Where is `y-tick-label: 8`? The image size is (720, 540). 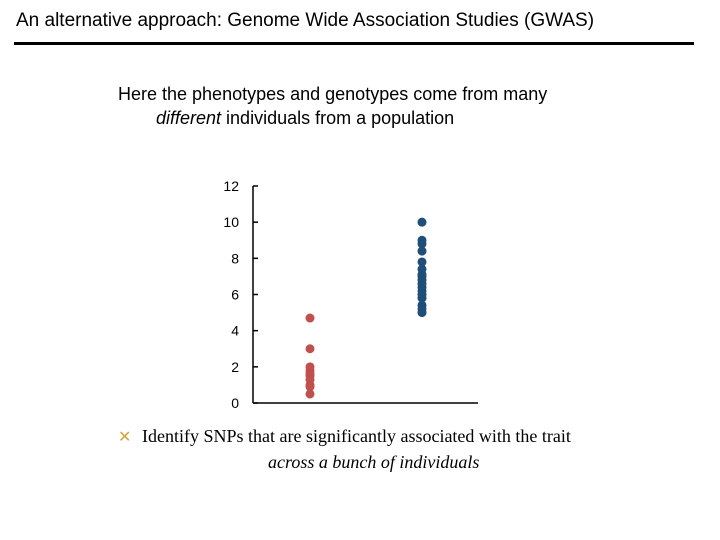 y-tick-label: 8 is located at coordinates (235, 258).